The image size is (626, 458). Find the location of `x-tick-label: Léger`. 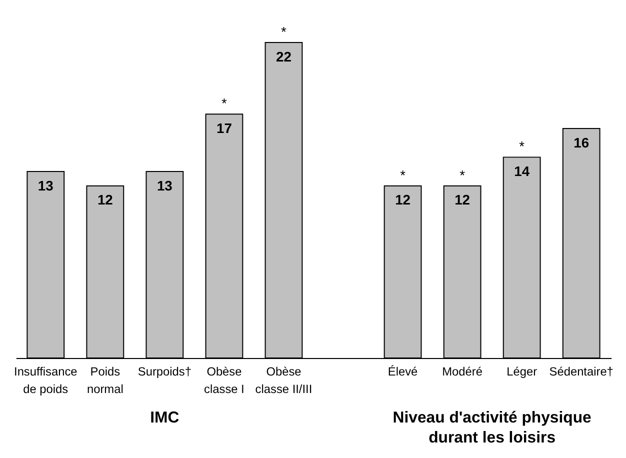

x-tick-label: Léger is located at coordinates (522, 371).